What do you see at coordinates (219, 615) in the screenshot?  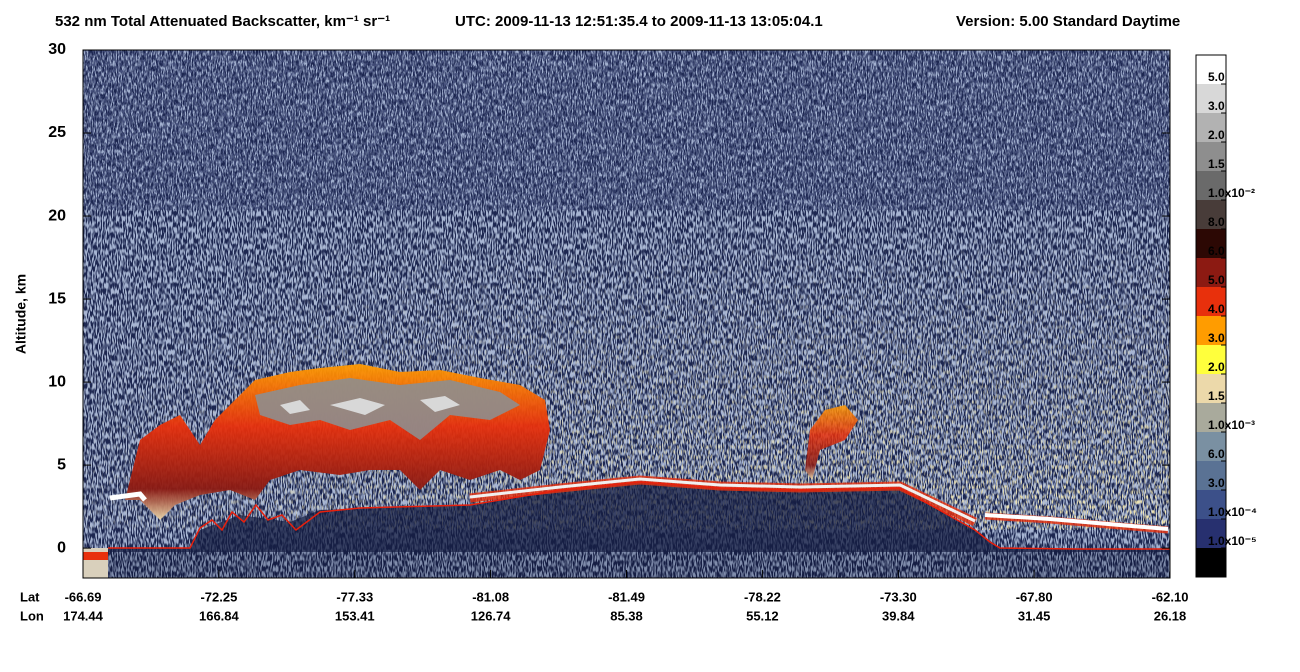 I see `lon-label: 166.84` at bounding box center [219, 615].